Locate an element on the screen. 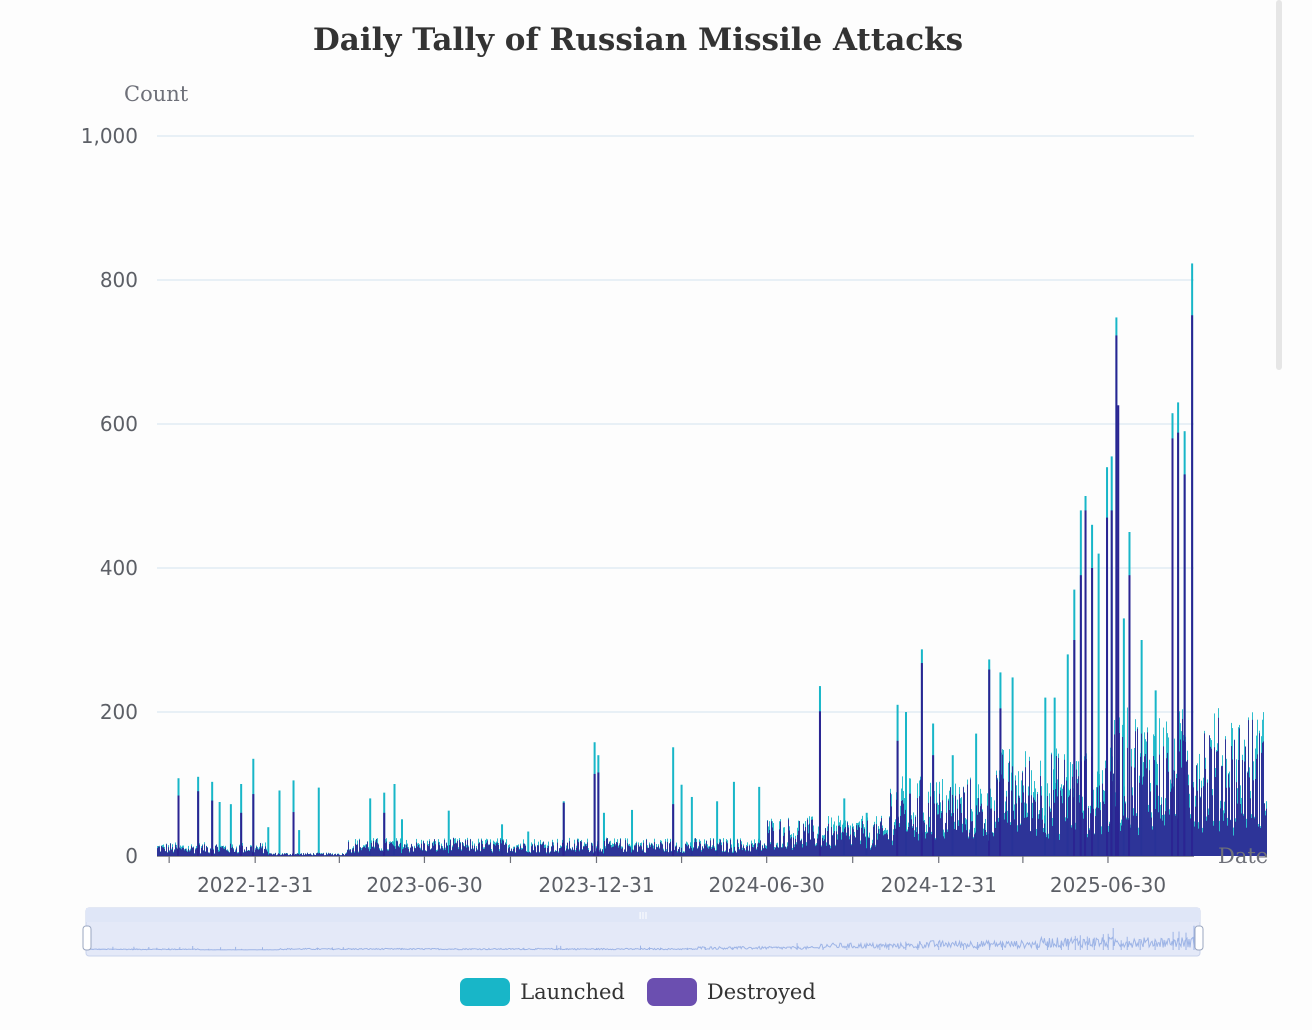 The height and width of the screenshot is (1030, 1312). page-scrollbar is located at coordinates (1279, 185).